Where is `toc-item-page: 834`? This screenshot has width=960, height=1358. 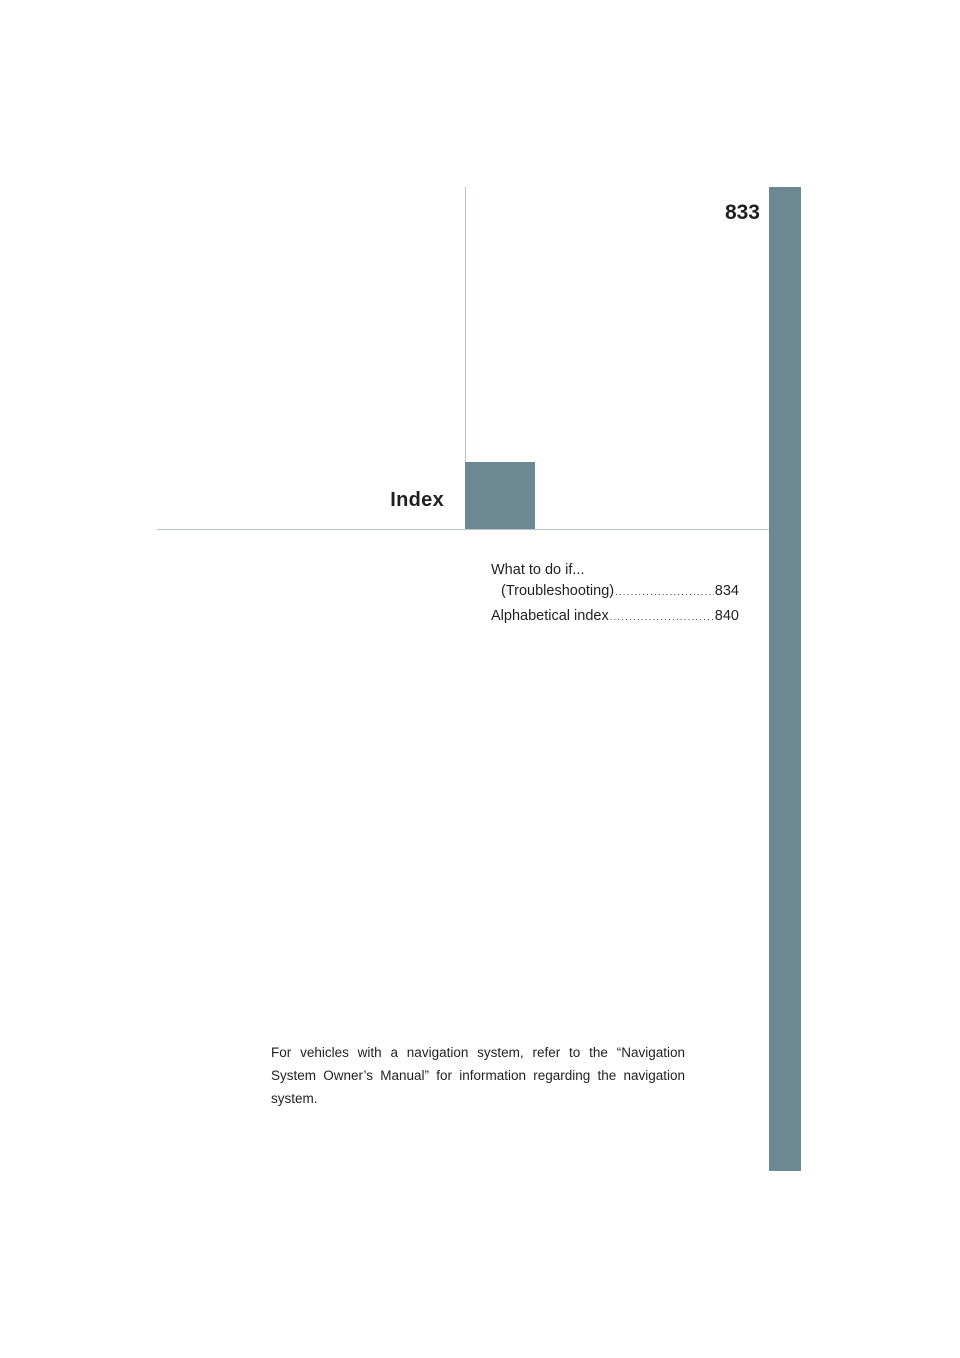
toc-item-page: 834 is located at coordinates (726, 591).